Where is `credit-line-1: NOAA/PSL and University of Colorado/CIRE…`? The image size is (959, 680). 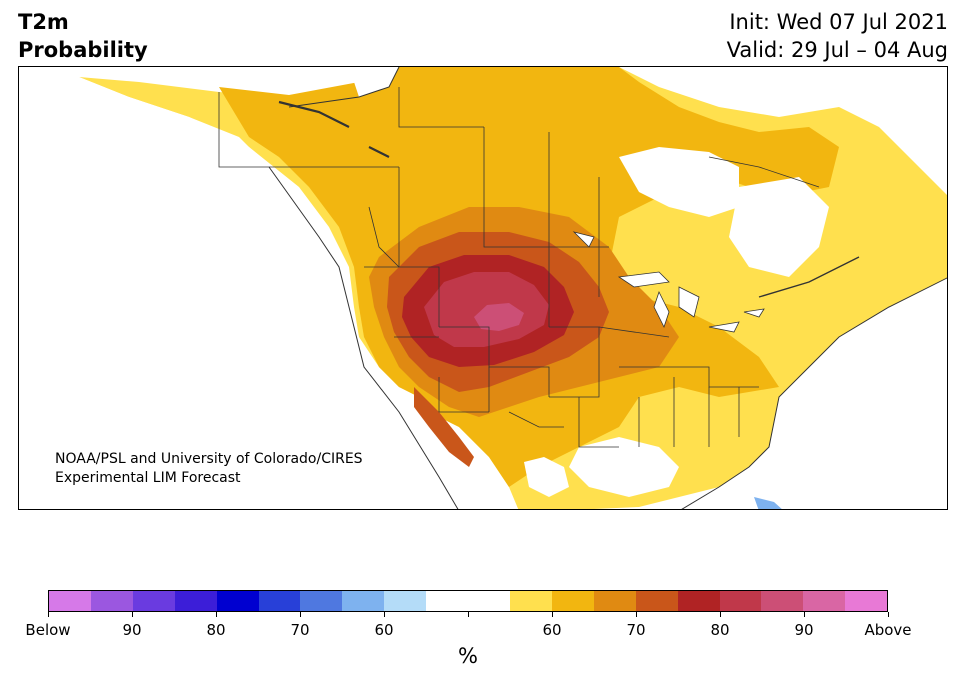
credit-line-1: NOAA/PSL and University of Colorado/CIRE… is located at coordinates (209, 459).